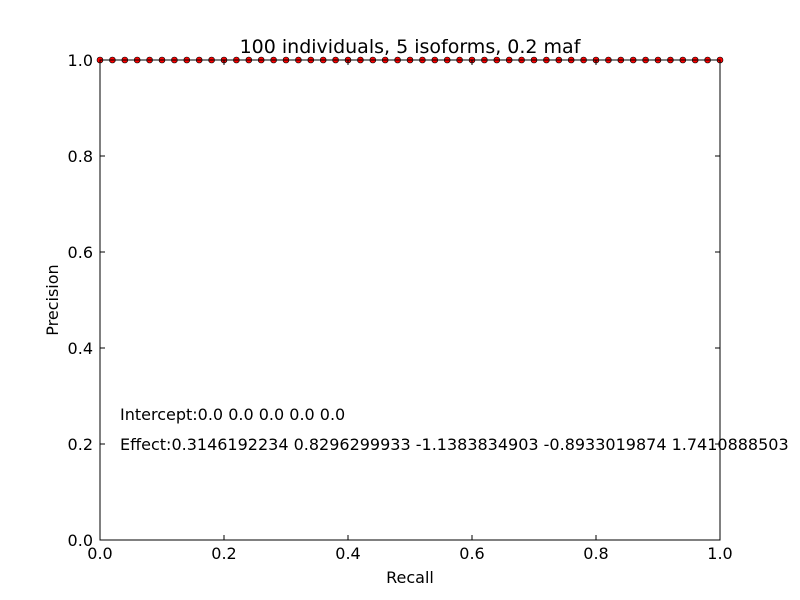 This screenshot has height=600, width=800. Describe the element at coordinates (52, 299) in the screenshot. I see `y-axis-label: Precision` at that location.